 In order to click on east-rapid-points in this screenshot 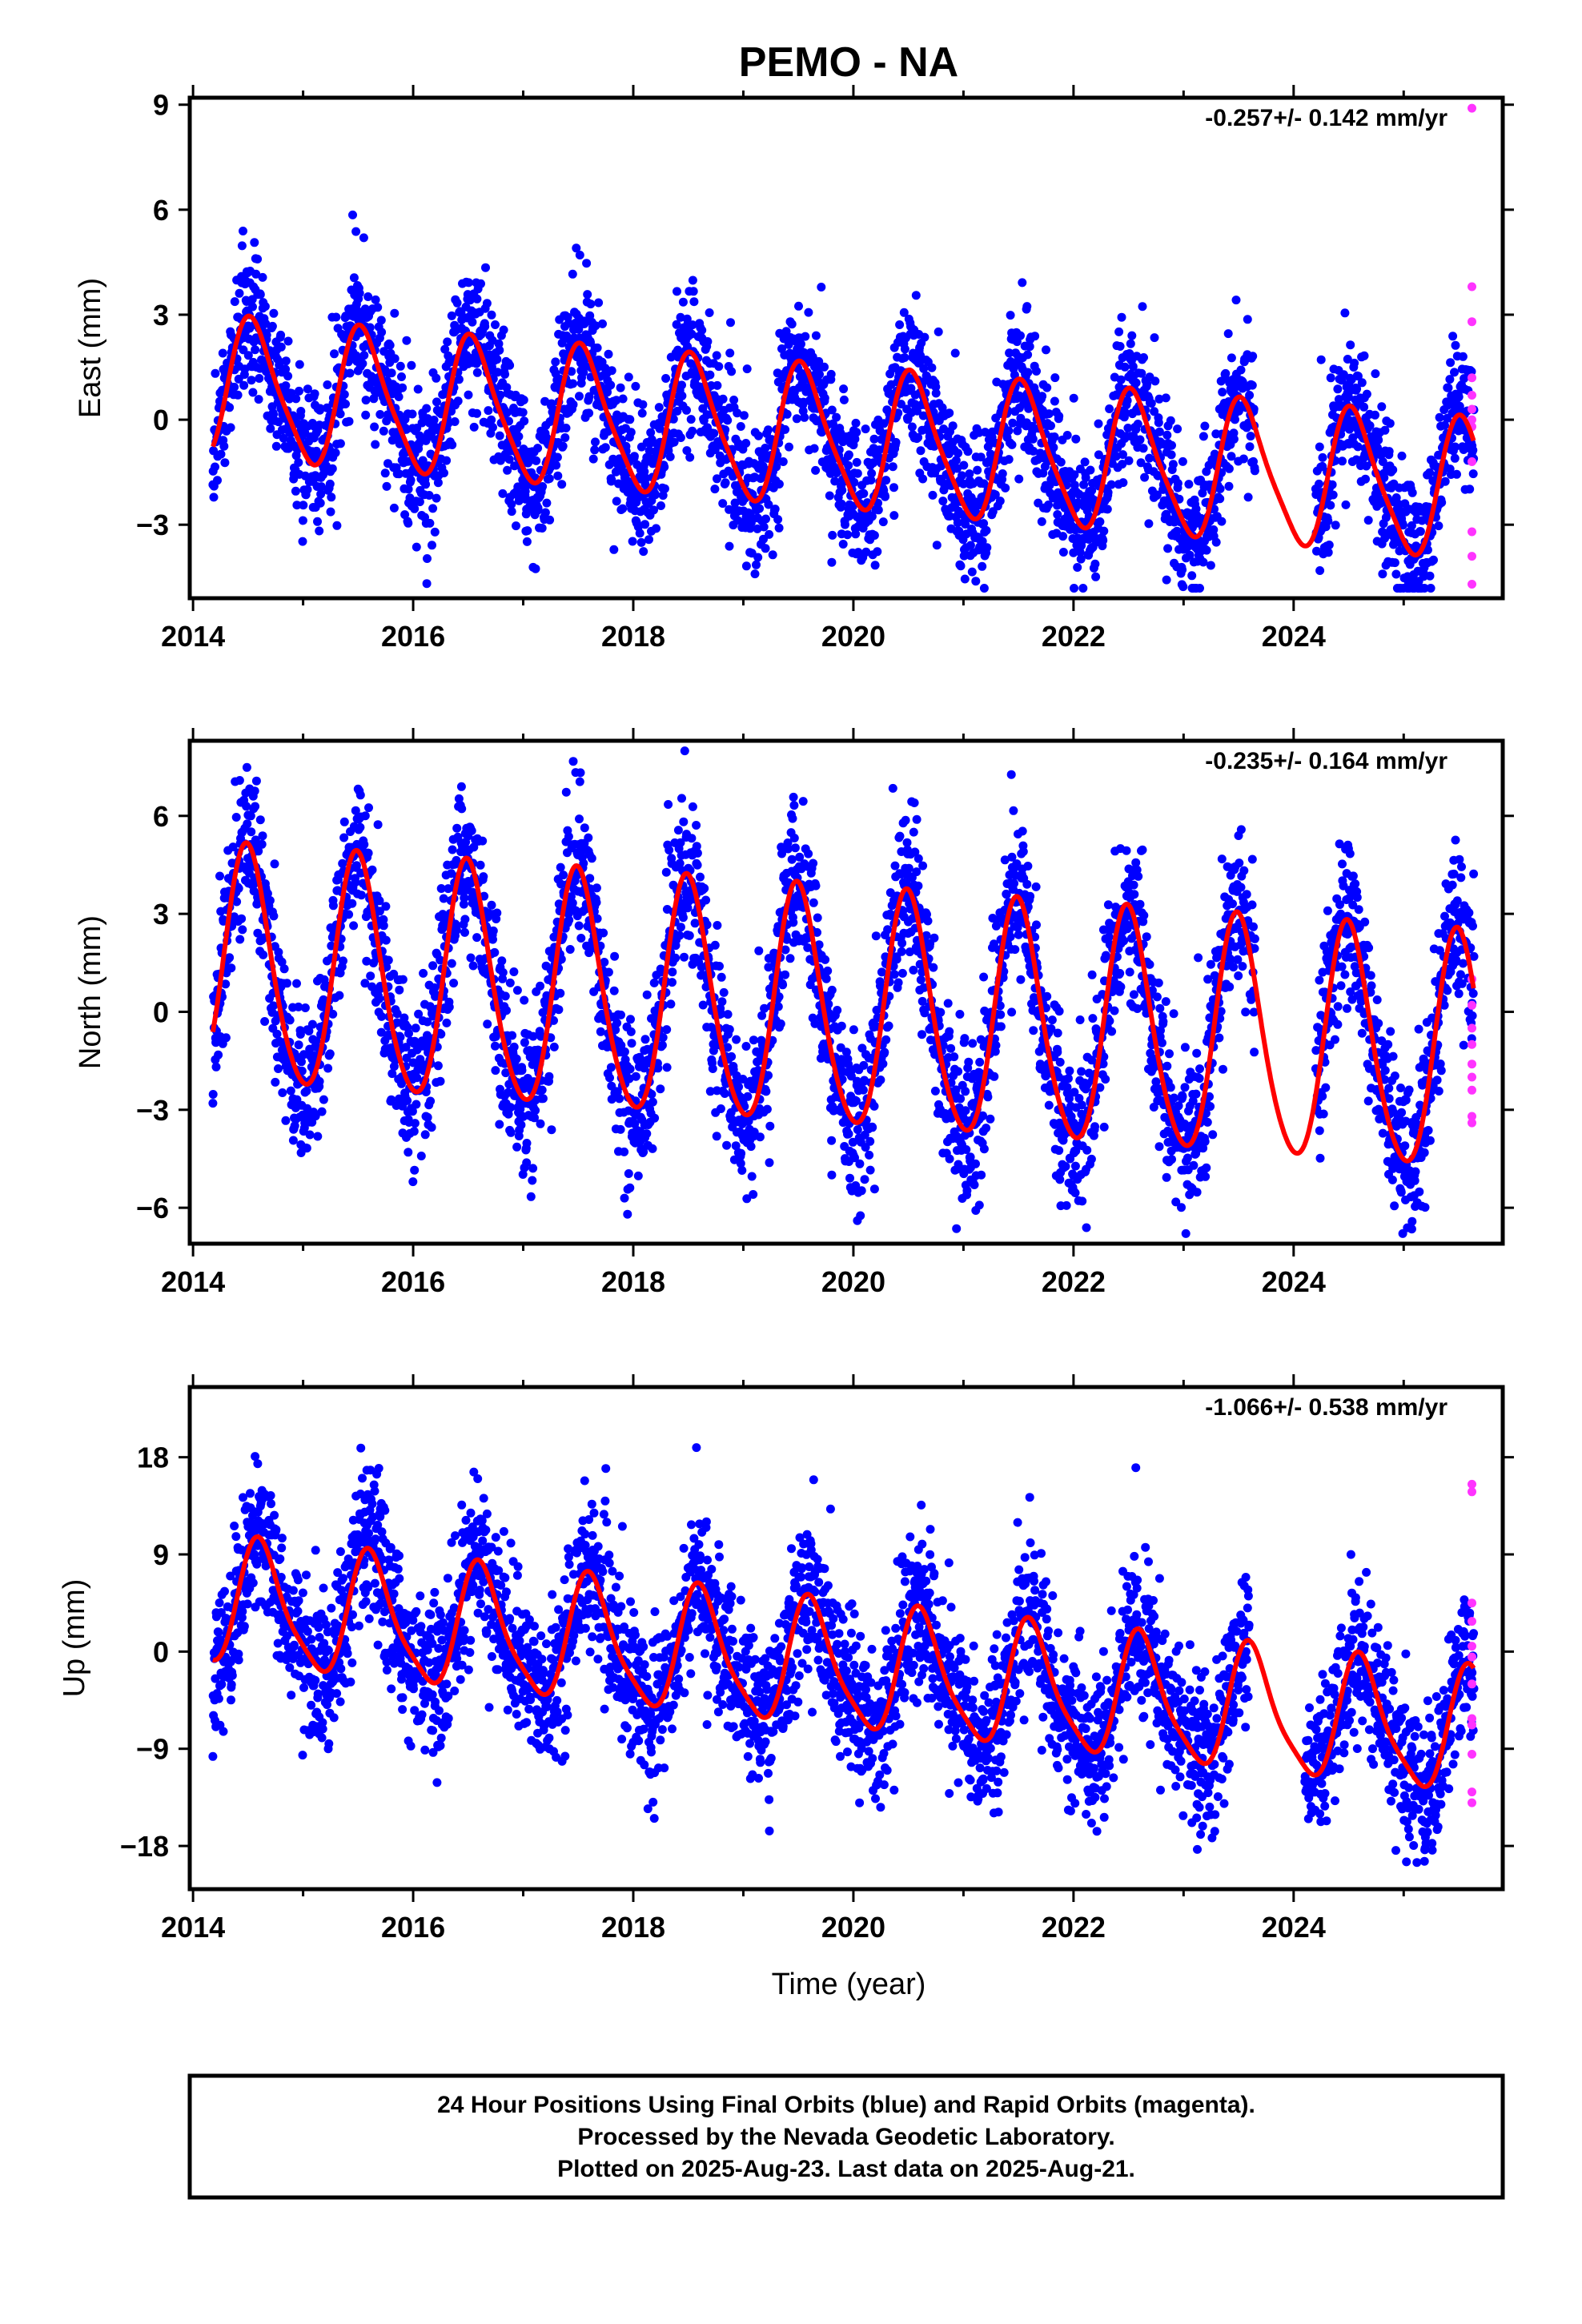, I will do `click(1472, 346)`.